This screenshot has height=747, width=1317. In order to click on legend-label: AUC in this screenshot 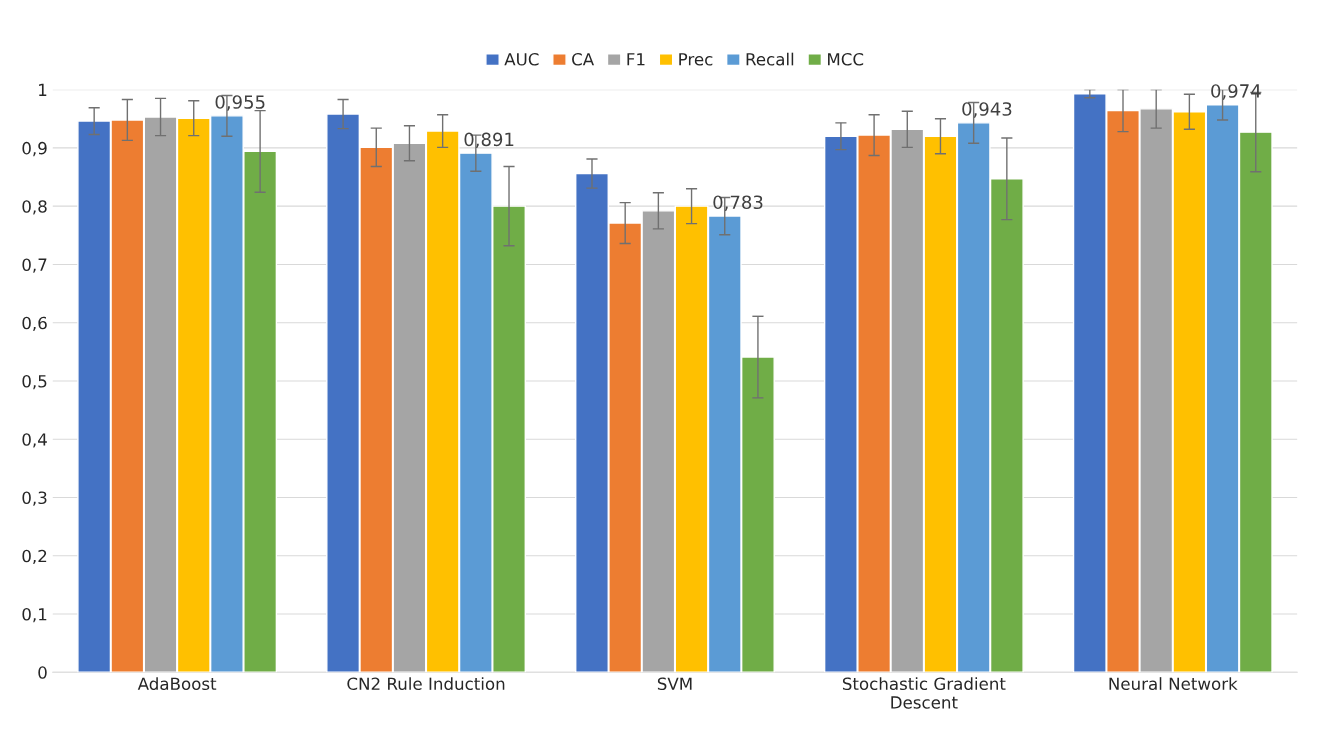, I will do `click(521, 59)`.